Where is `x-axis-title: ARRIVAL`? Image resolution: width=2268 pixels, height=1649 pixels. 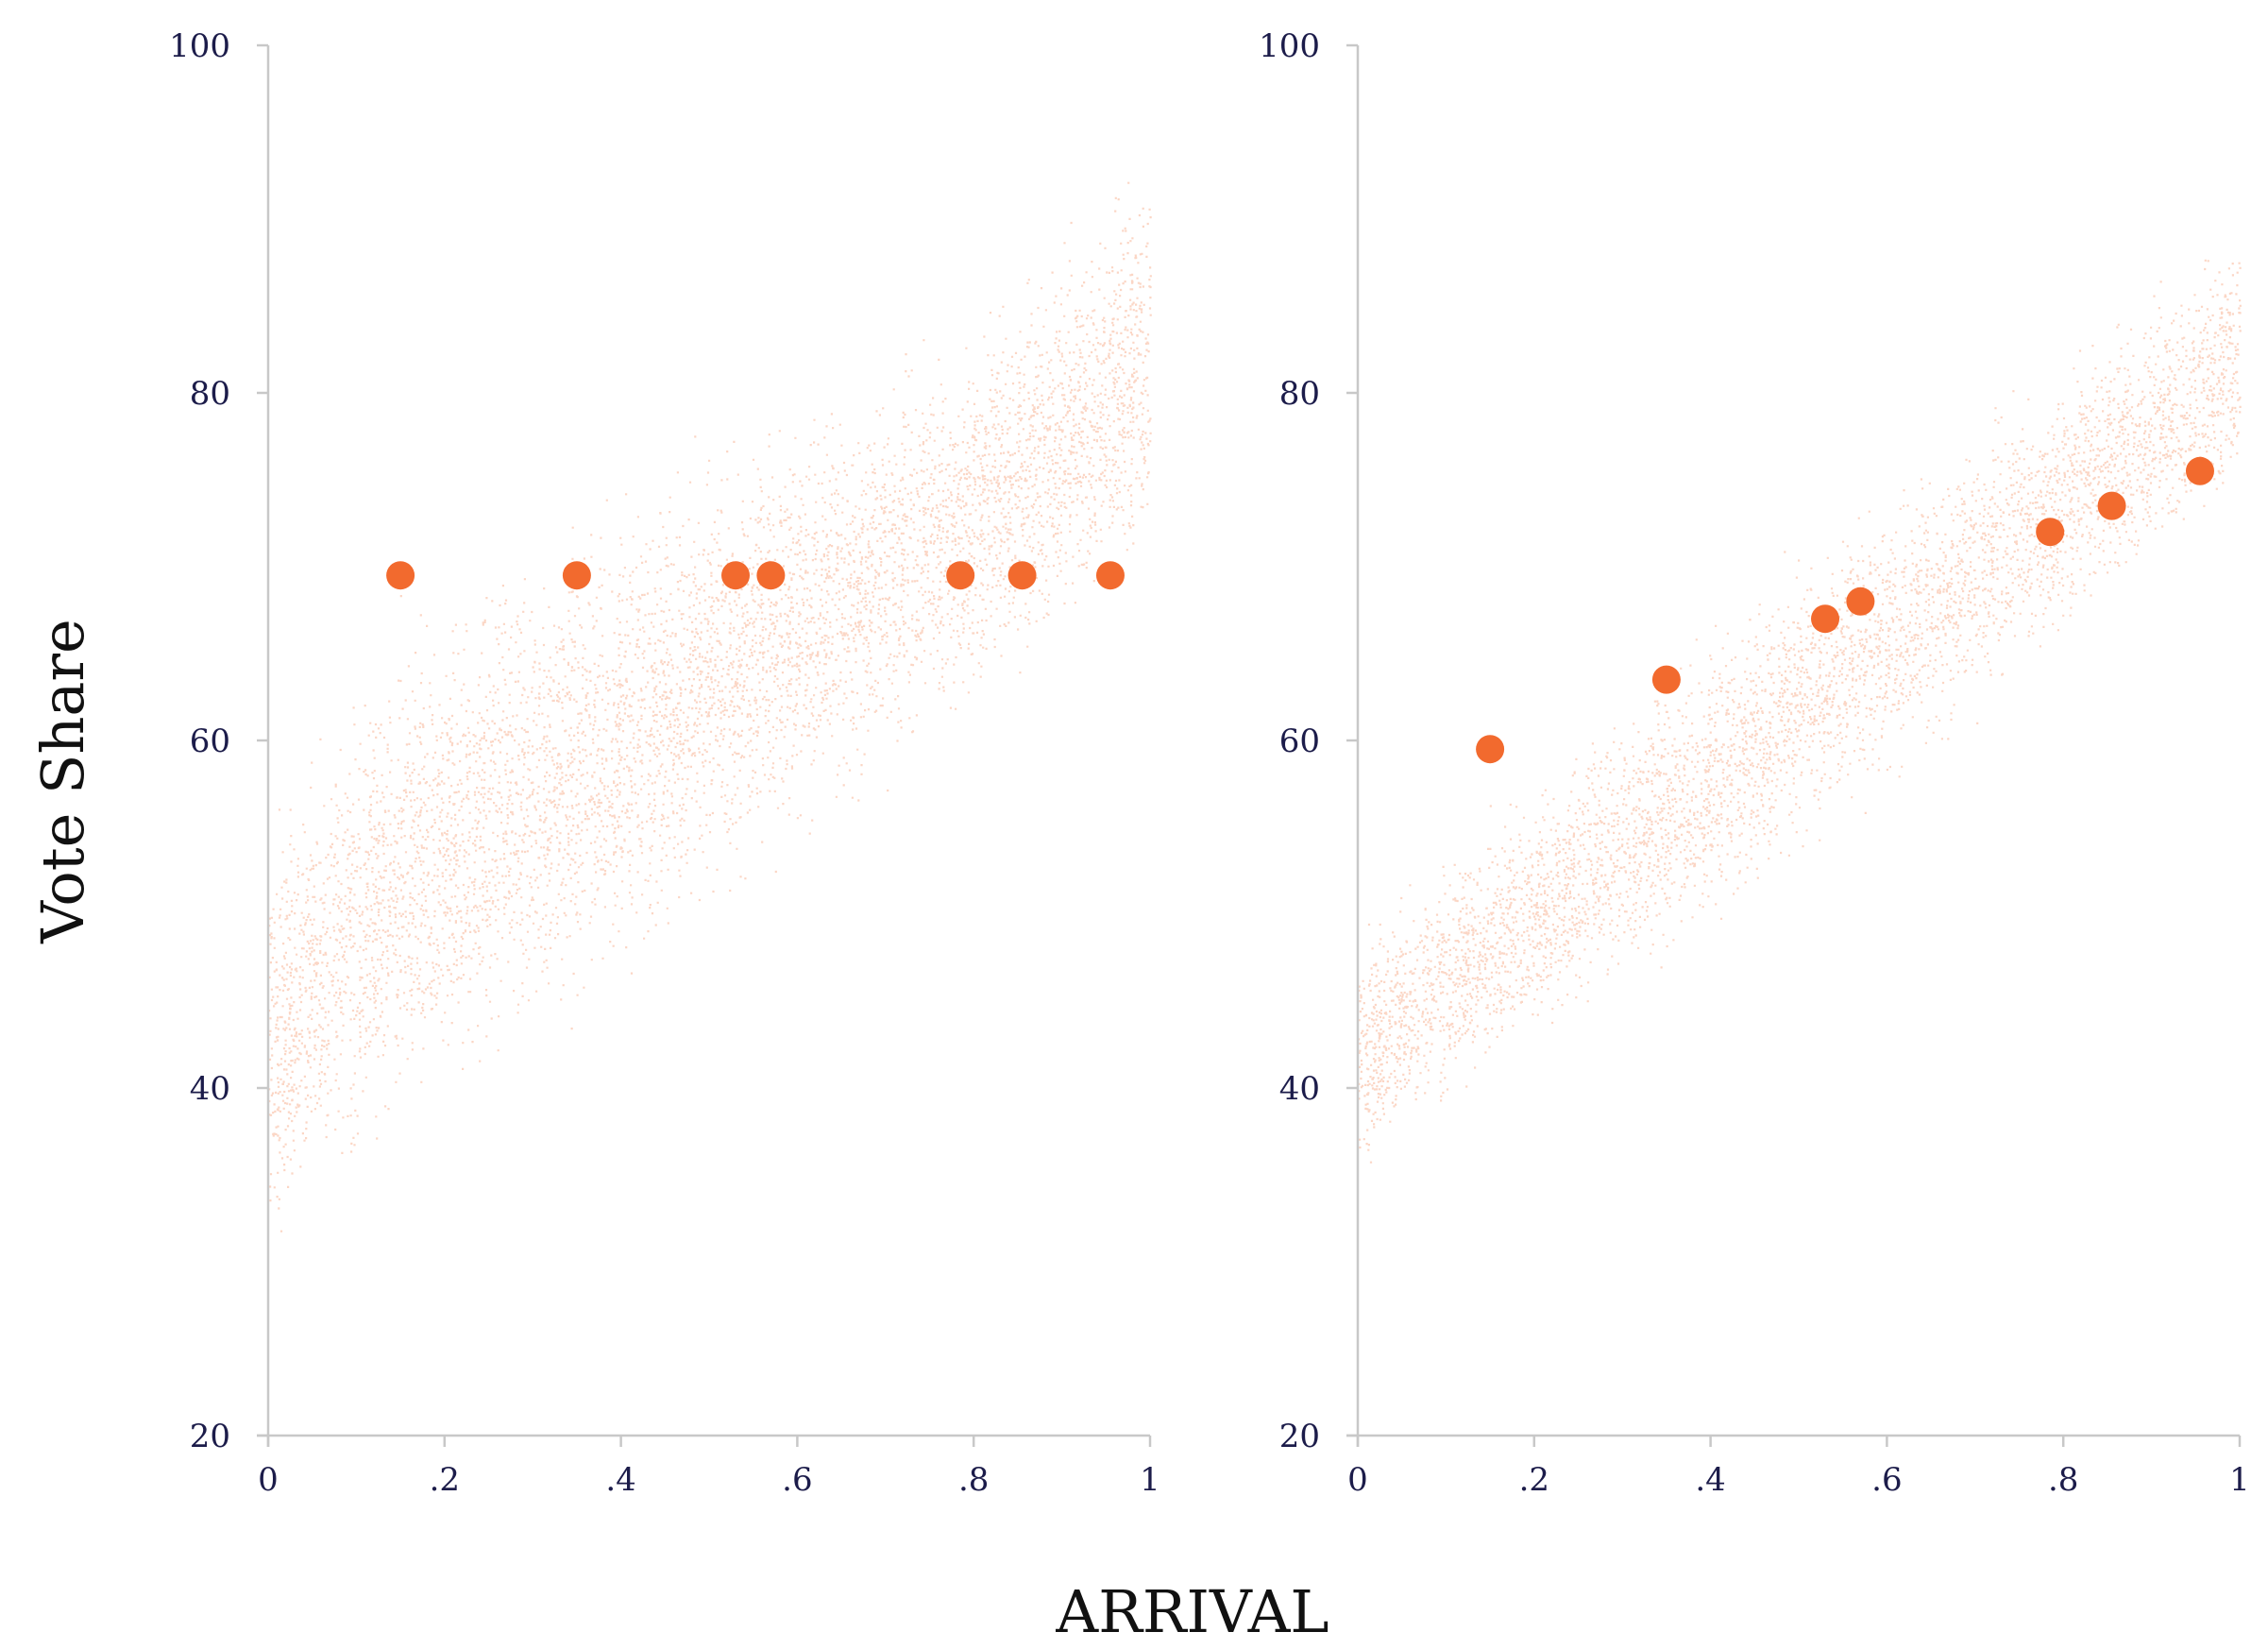
x-axis-title: ARRIVAL is located at coordinates (1192, 1611).